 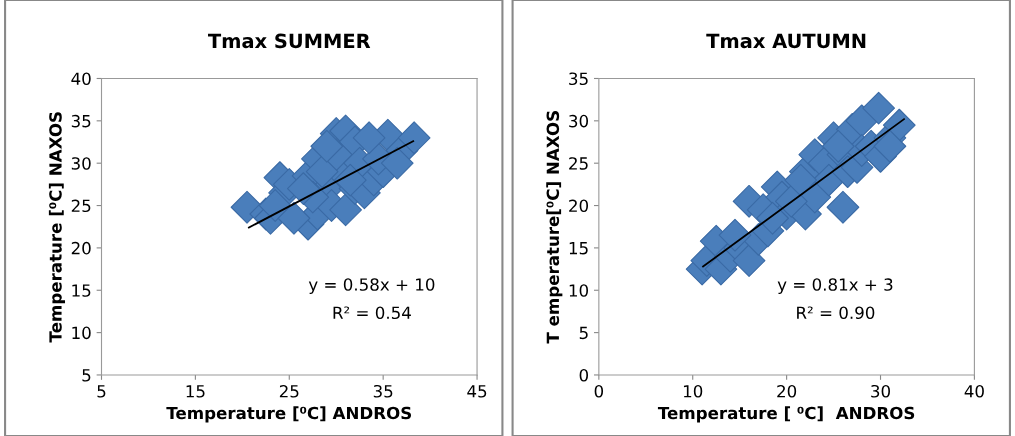 I want to click on x-tick-label: 0, so click(x=599, y=391).